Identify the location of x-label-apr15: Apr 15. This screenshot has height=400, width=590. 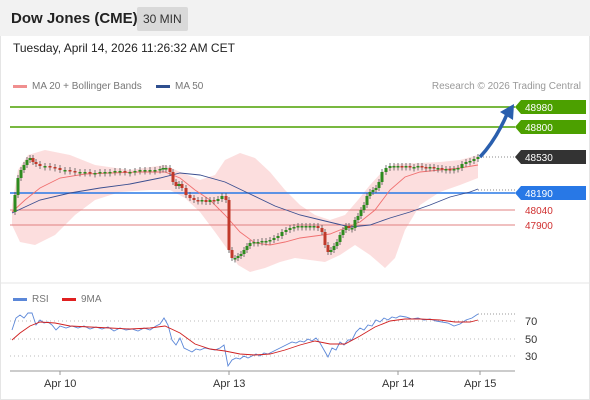
(480, 384).